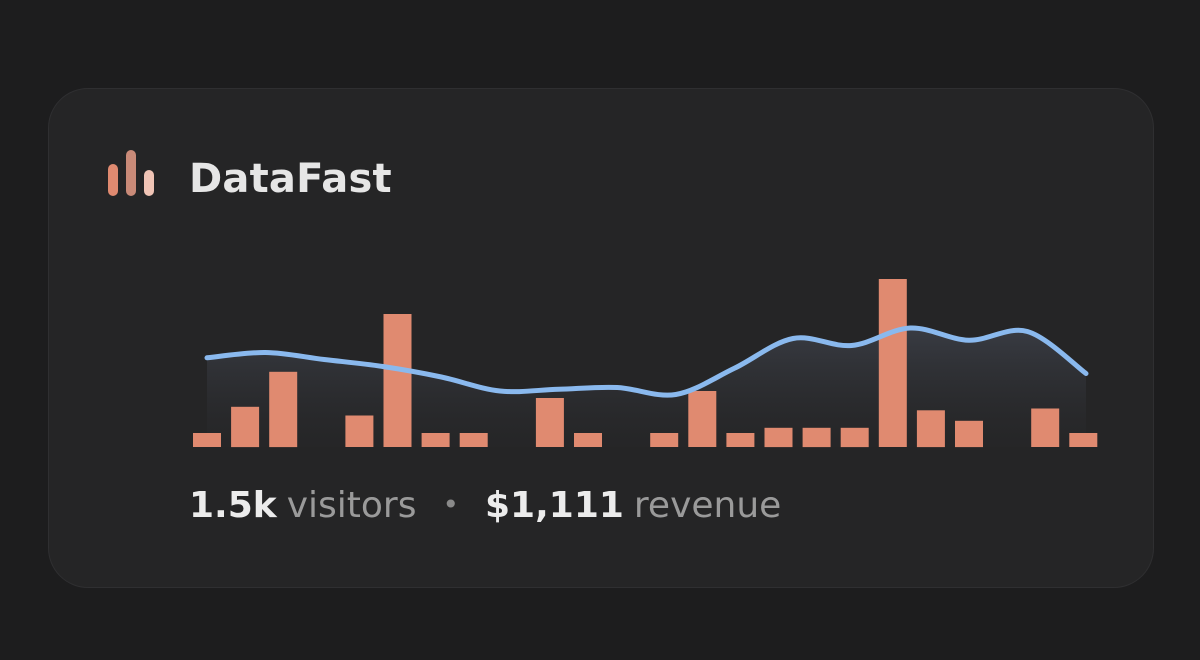  I want to click on chart-series-line, so click(646, 361).